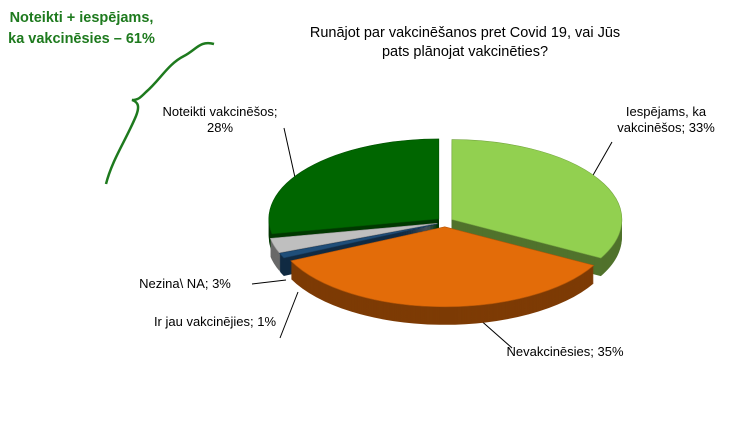 Image resolution: width=750 pixels, height=442 pixels. I want to click on data-label: Nevakcinēsies; 35%, so click(565, 351).